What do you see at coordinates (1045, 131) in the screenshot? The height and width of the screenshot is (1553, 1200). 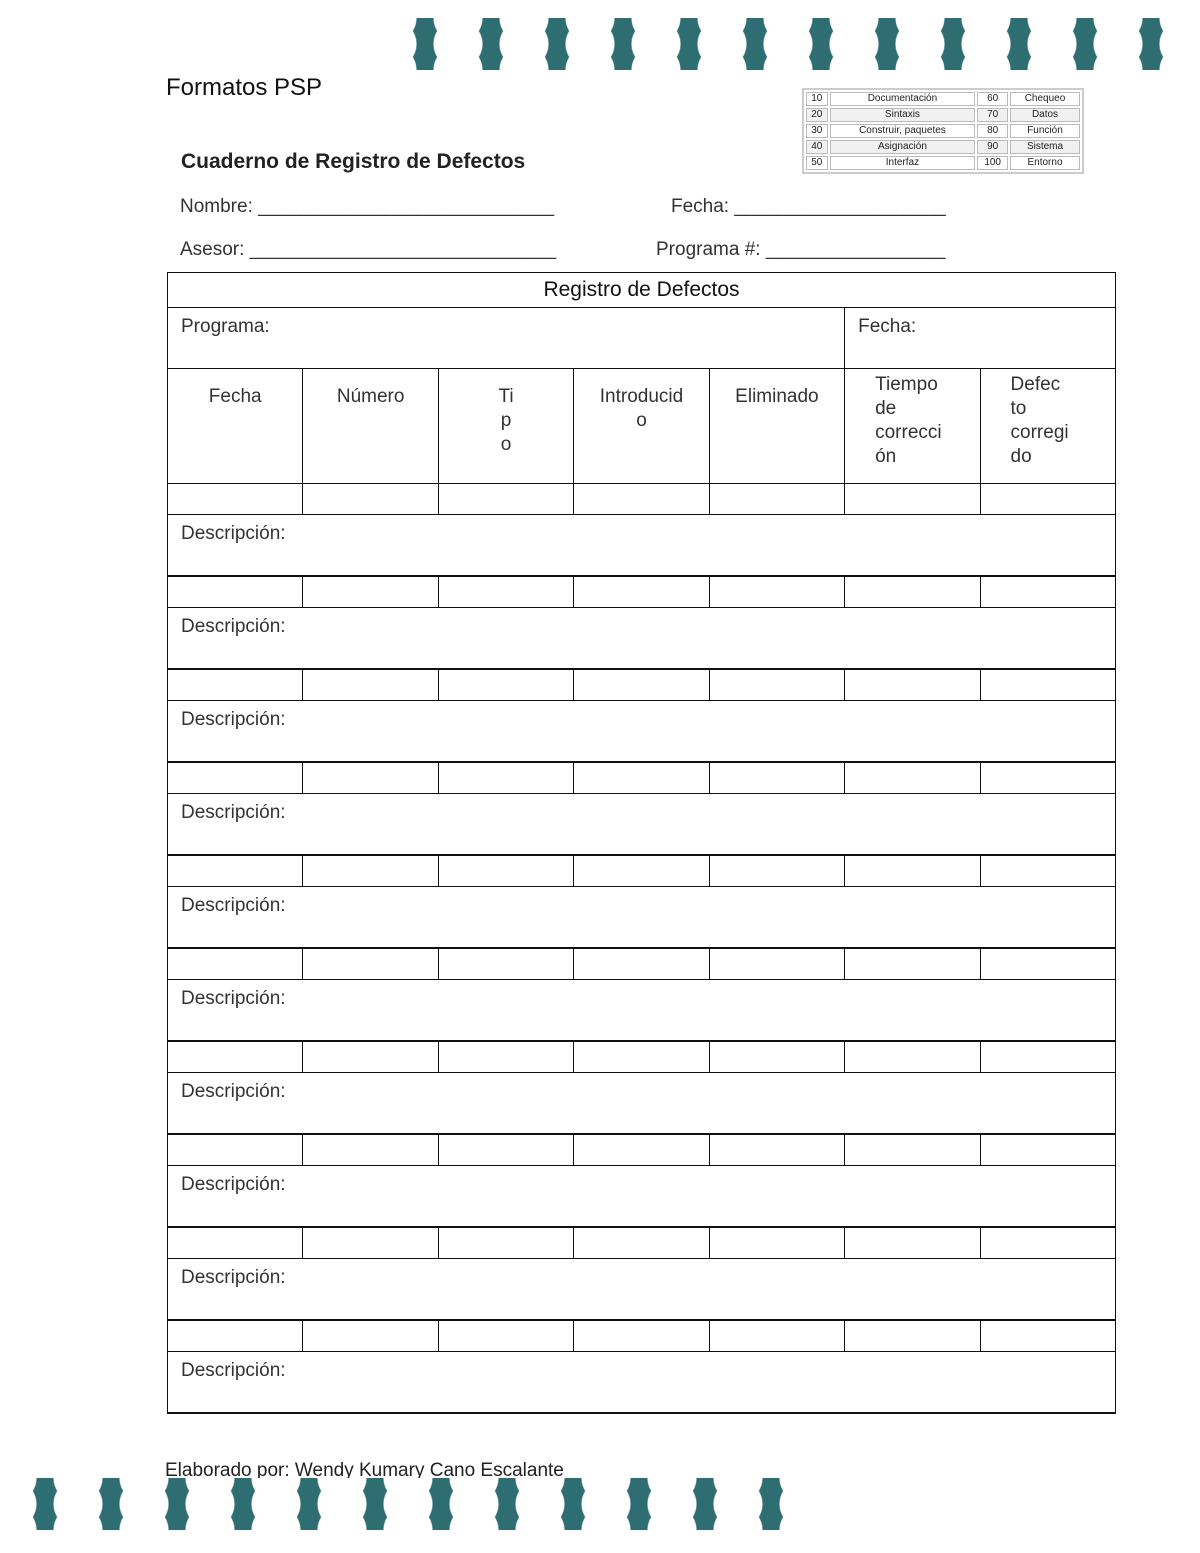 I see `defect-type-name: Función` at bounding box center [1045, 131].